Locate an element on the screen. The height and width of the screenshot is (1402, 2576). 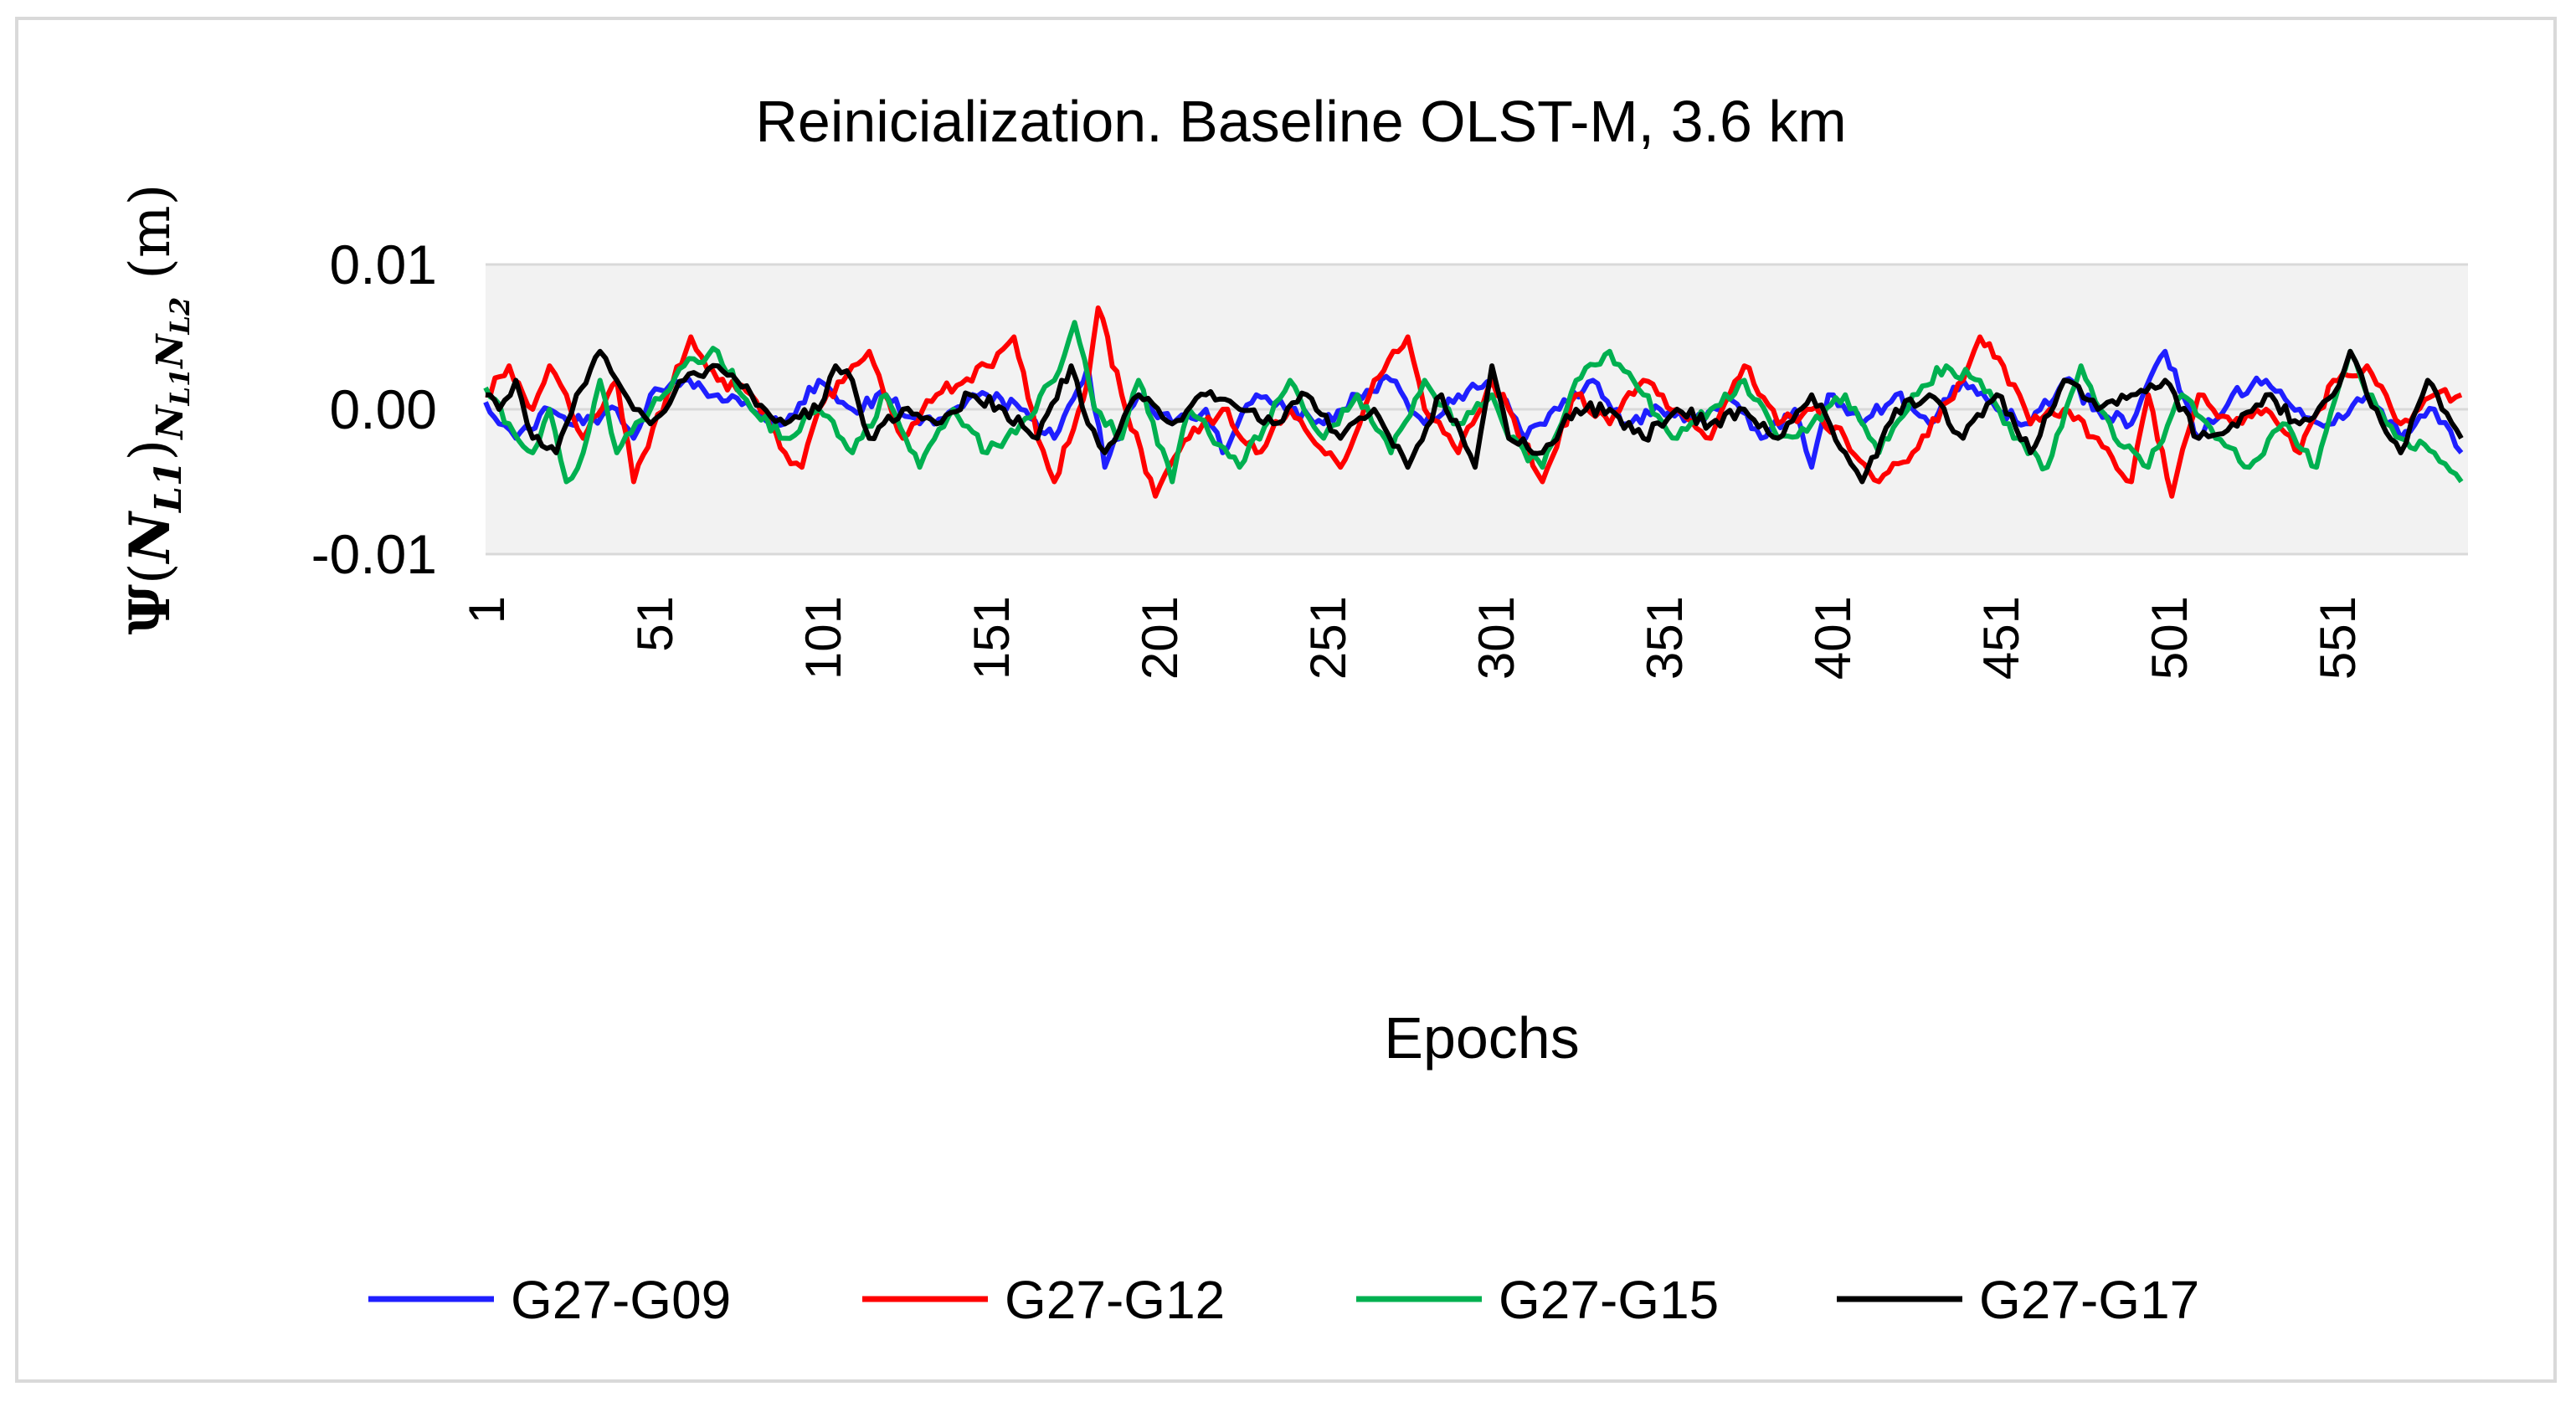
x-tick-label: 551 is located at coordinates (2338, 638).